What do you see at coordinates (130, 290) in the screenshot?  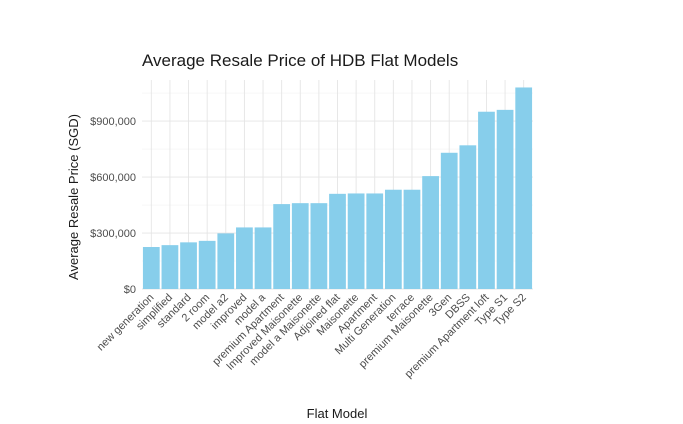 I see `y-tick-label: $0` at bounding box center [130, 290].